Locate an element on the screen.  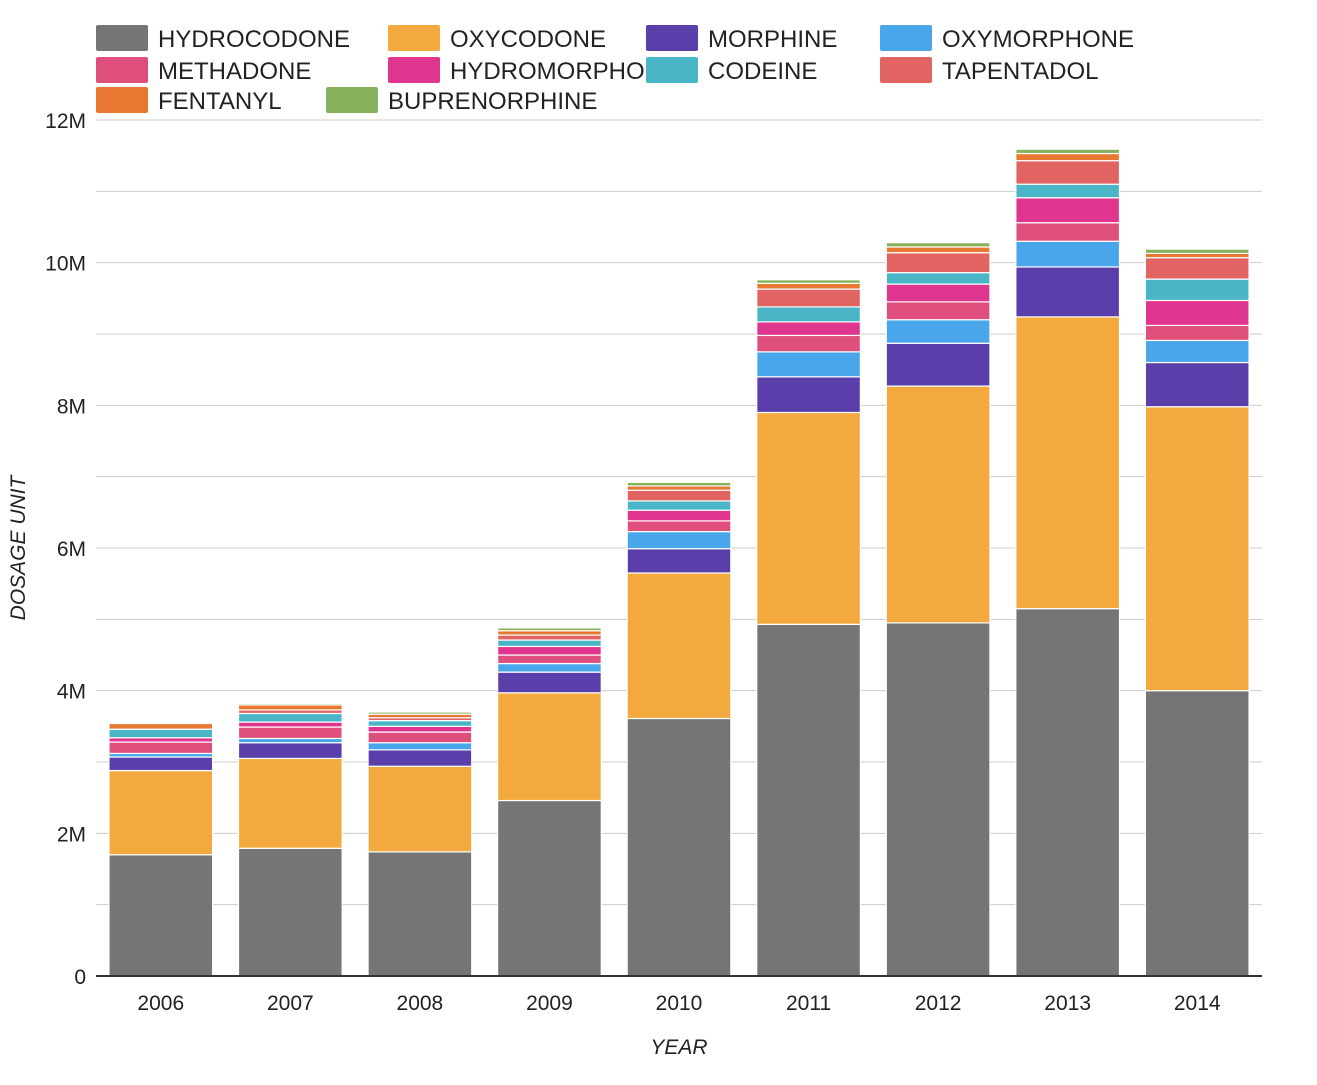
bar-segment-methadone-2013 is located at coordinates (1068, 232).